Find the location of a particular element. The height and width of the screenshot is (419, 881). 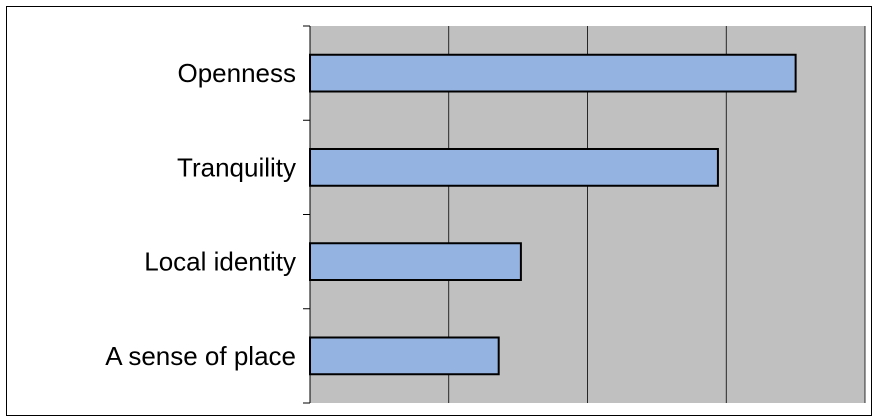

bar-openness is located at coordinates (553, 73).